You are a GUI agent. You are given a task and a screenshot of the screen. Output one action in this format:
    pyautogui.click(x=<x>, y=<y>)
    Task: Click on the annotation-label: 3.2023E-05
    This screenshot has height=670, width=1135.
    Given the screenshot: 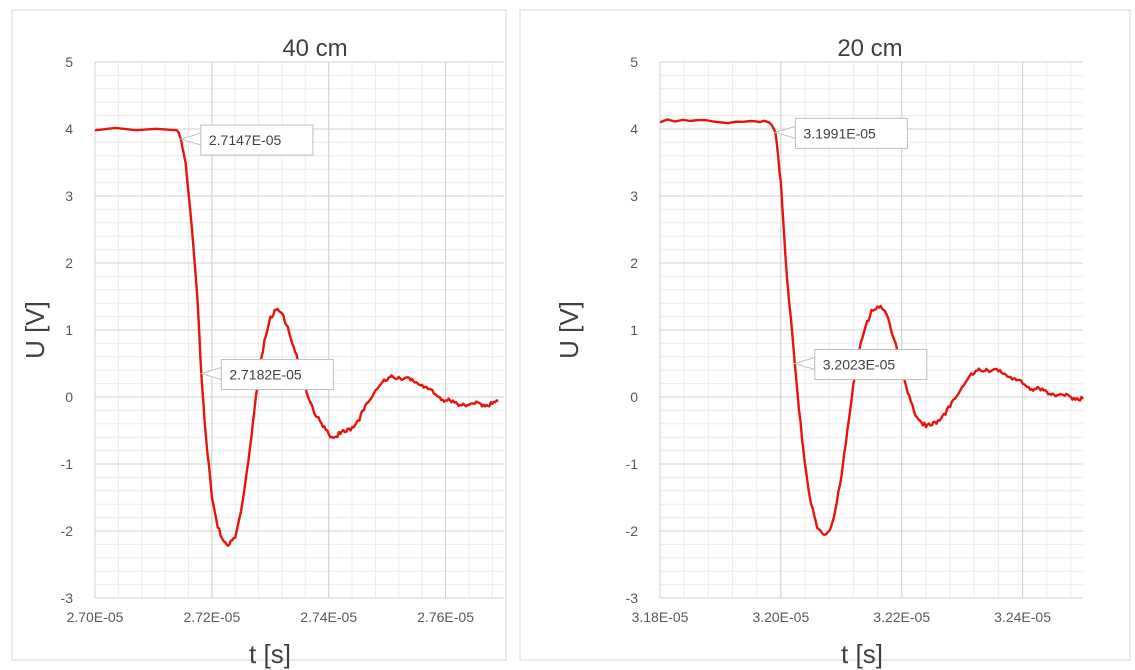 What is the action you would take?
    pyautogui.click(x=859, y=365)
    